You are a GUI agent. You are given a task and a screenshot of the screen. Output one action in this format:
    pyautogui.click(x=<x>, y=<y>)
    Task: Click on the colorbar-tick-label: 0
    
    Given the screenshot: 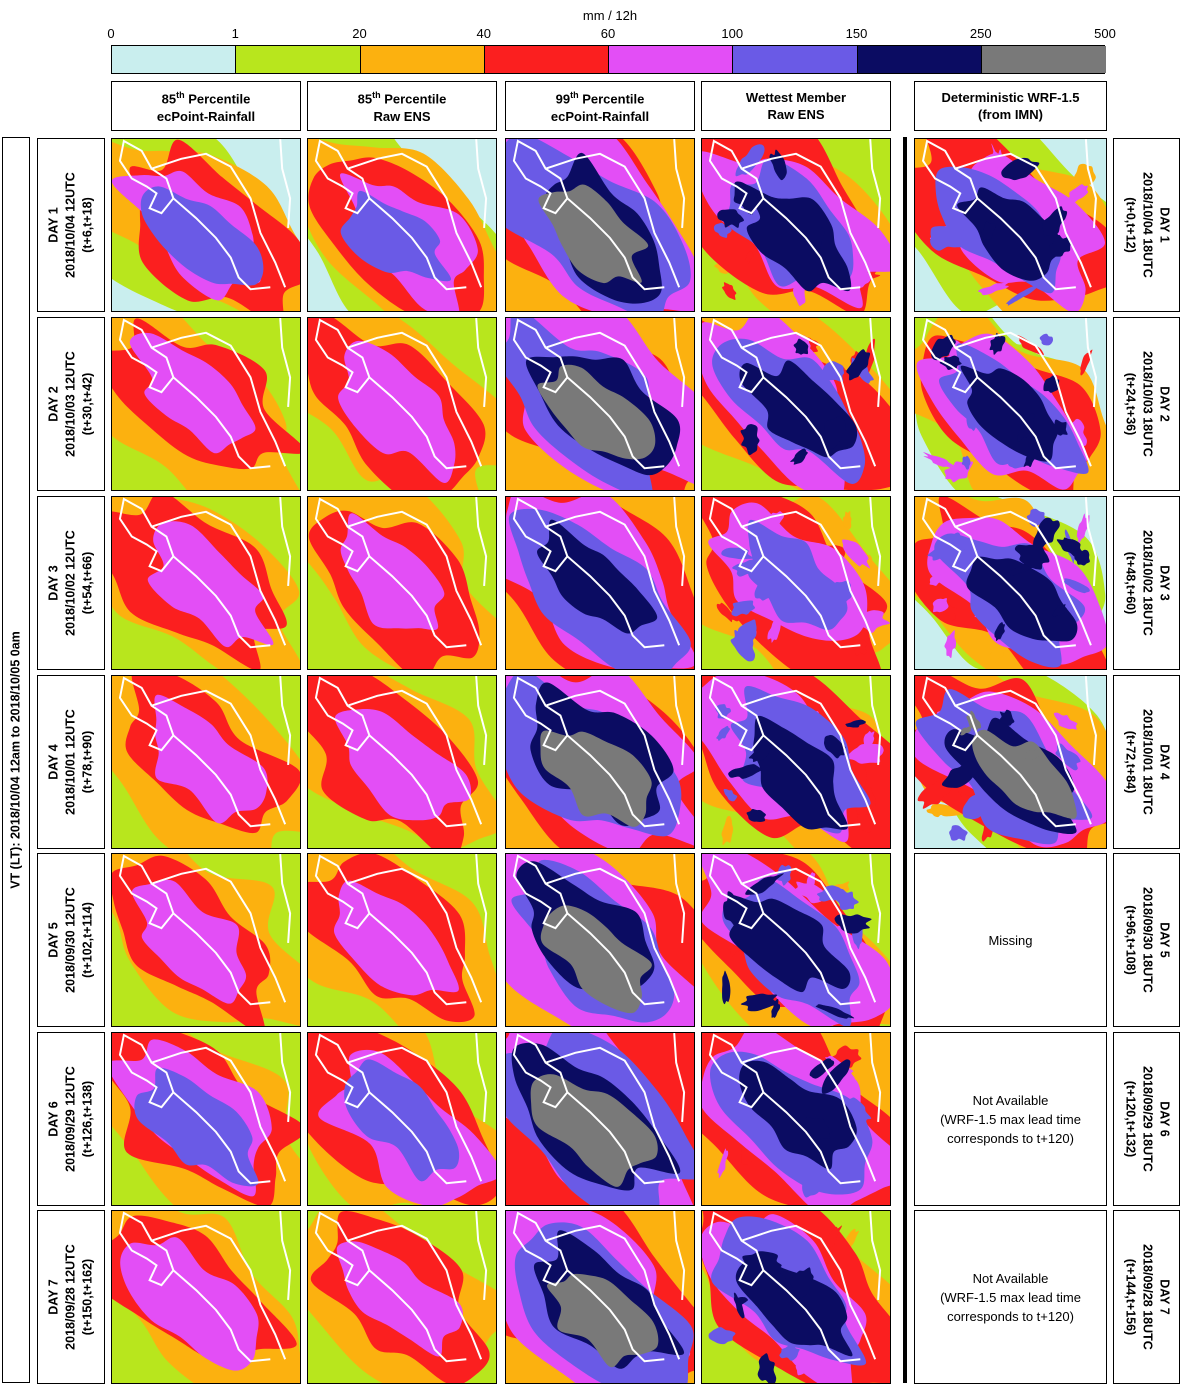 What is the action you would take?
    pyautogui.click(x=111, y=33)
    